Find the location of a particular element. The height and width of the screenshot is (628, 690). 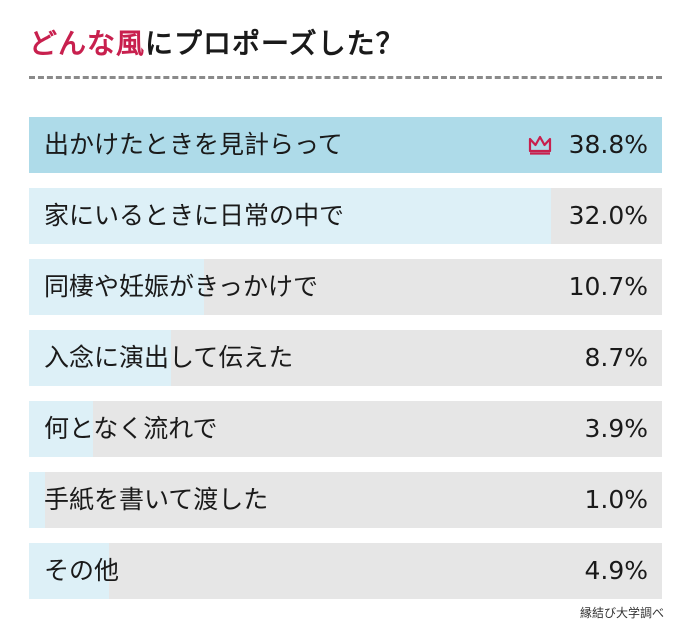

bar-row: 同棲や妊娠がきっかけで 10.7% is located at coordinates (345, 287).